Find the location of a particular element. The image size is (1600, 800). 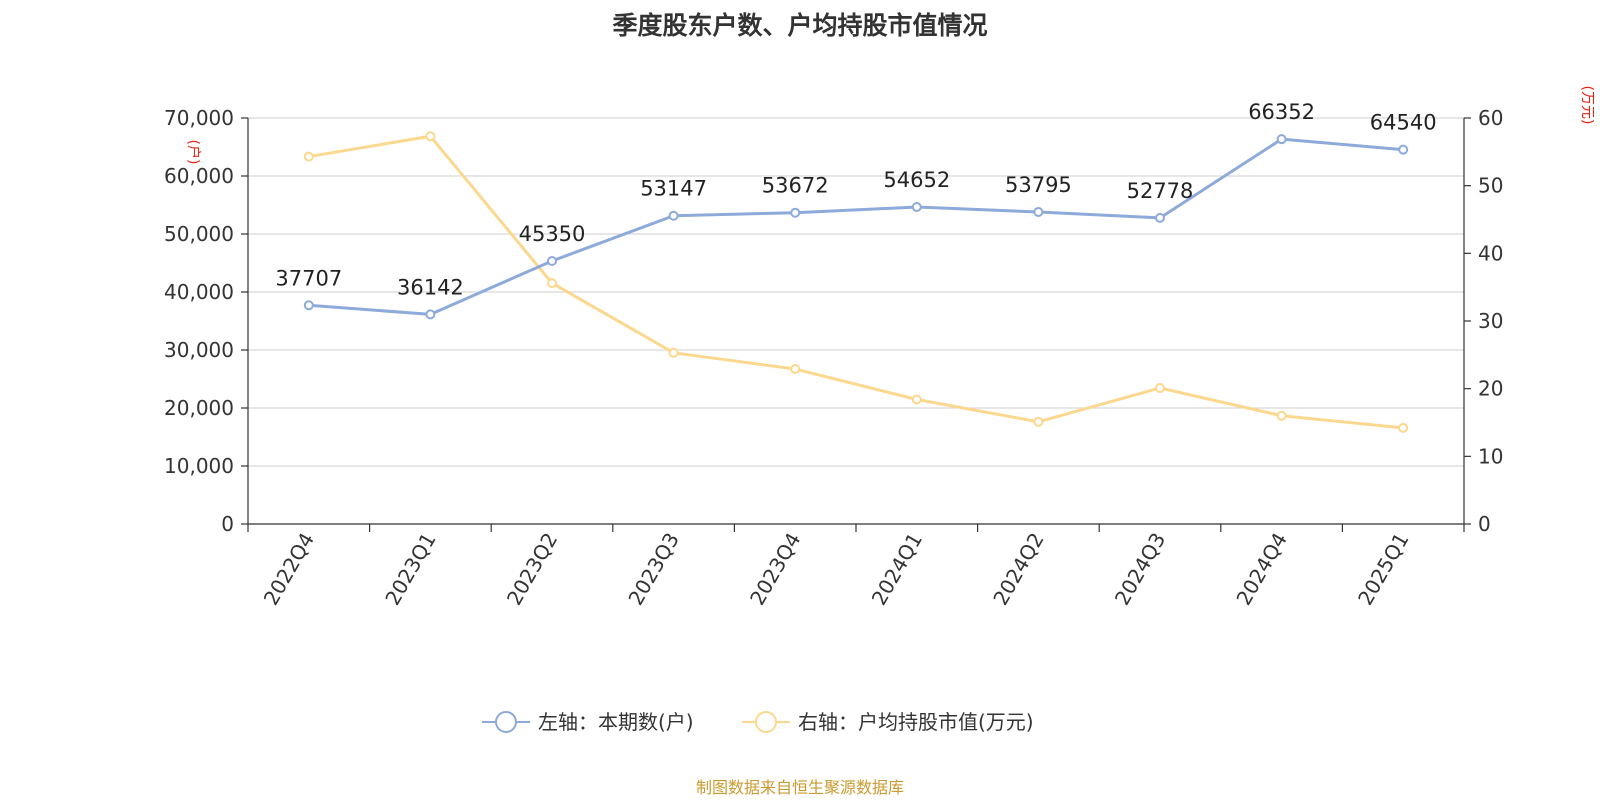

legend-item-avg-value: 右轴：户均持股市值(万元) is located at coordinates (888, 722).